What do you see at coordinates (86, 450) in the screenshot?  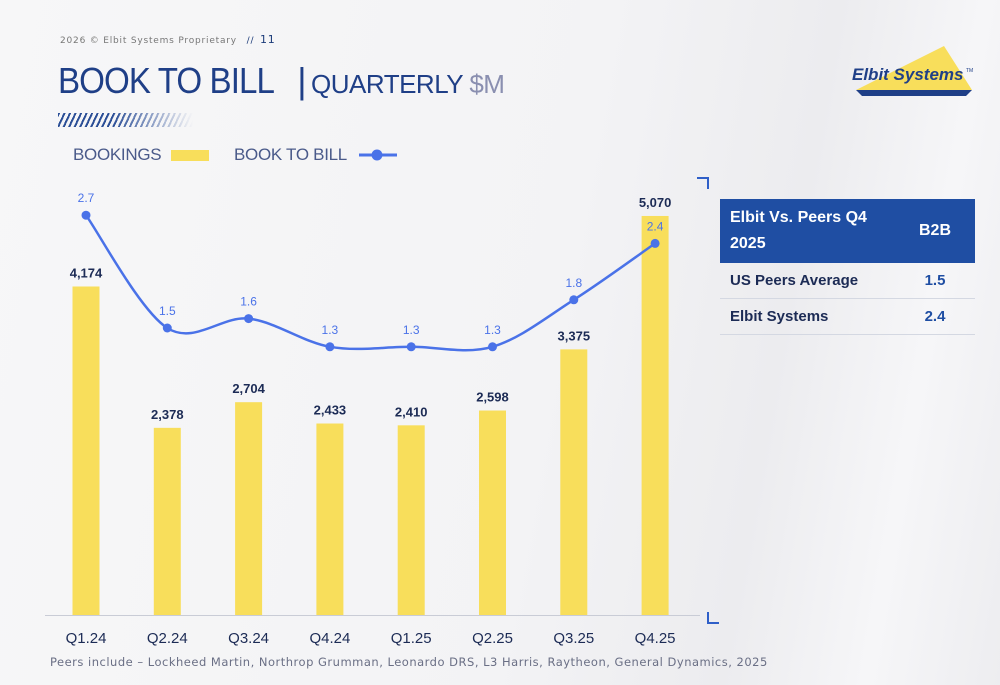 I see `bar-Q1.24` at bounding box center [86, 450].